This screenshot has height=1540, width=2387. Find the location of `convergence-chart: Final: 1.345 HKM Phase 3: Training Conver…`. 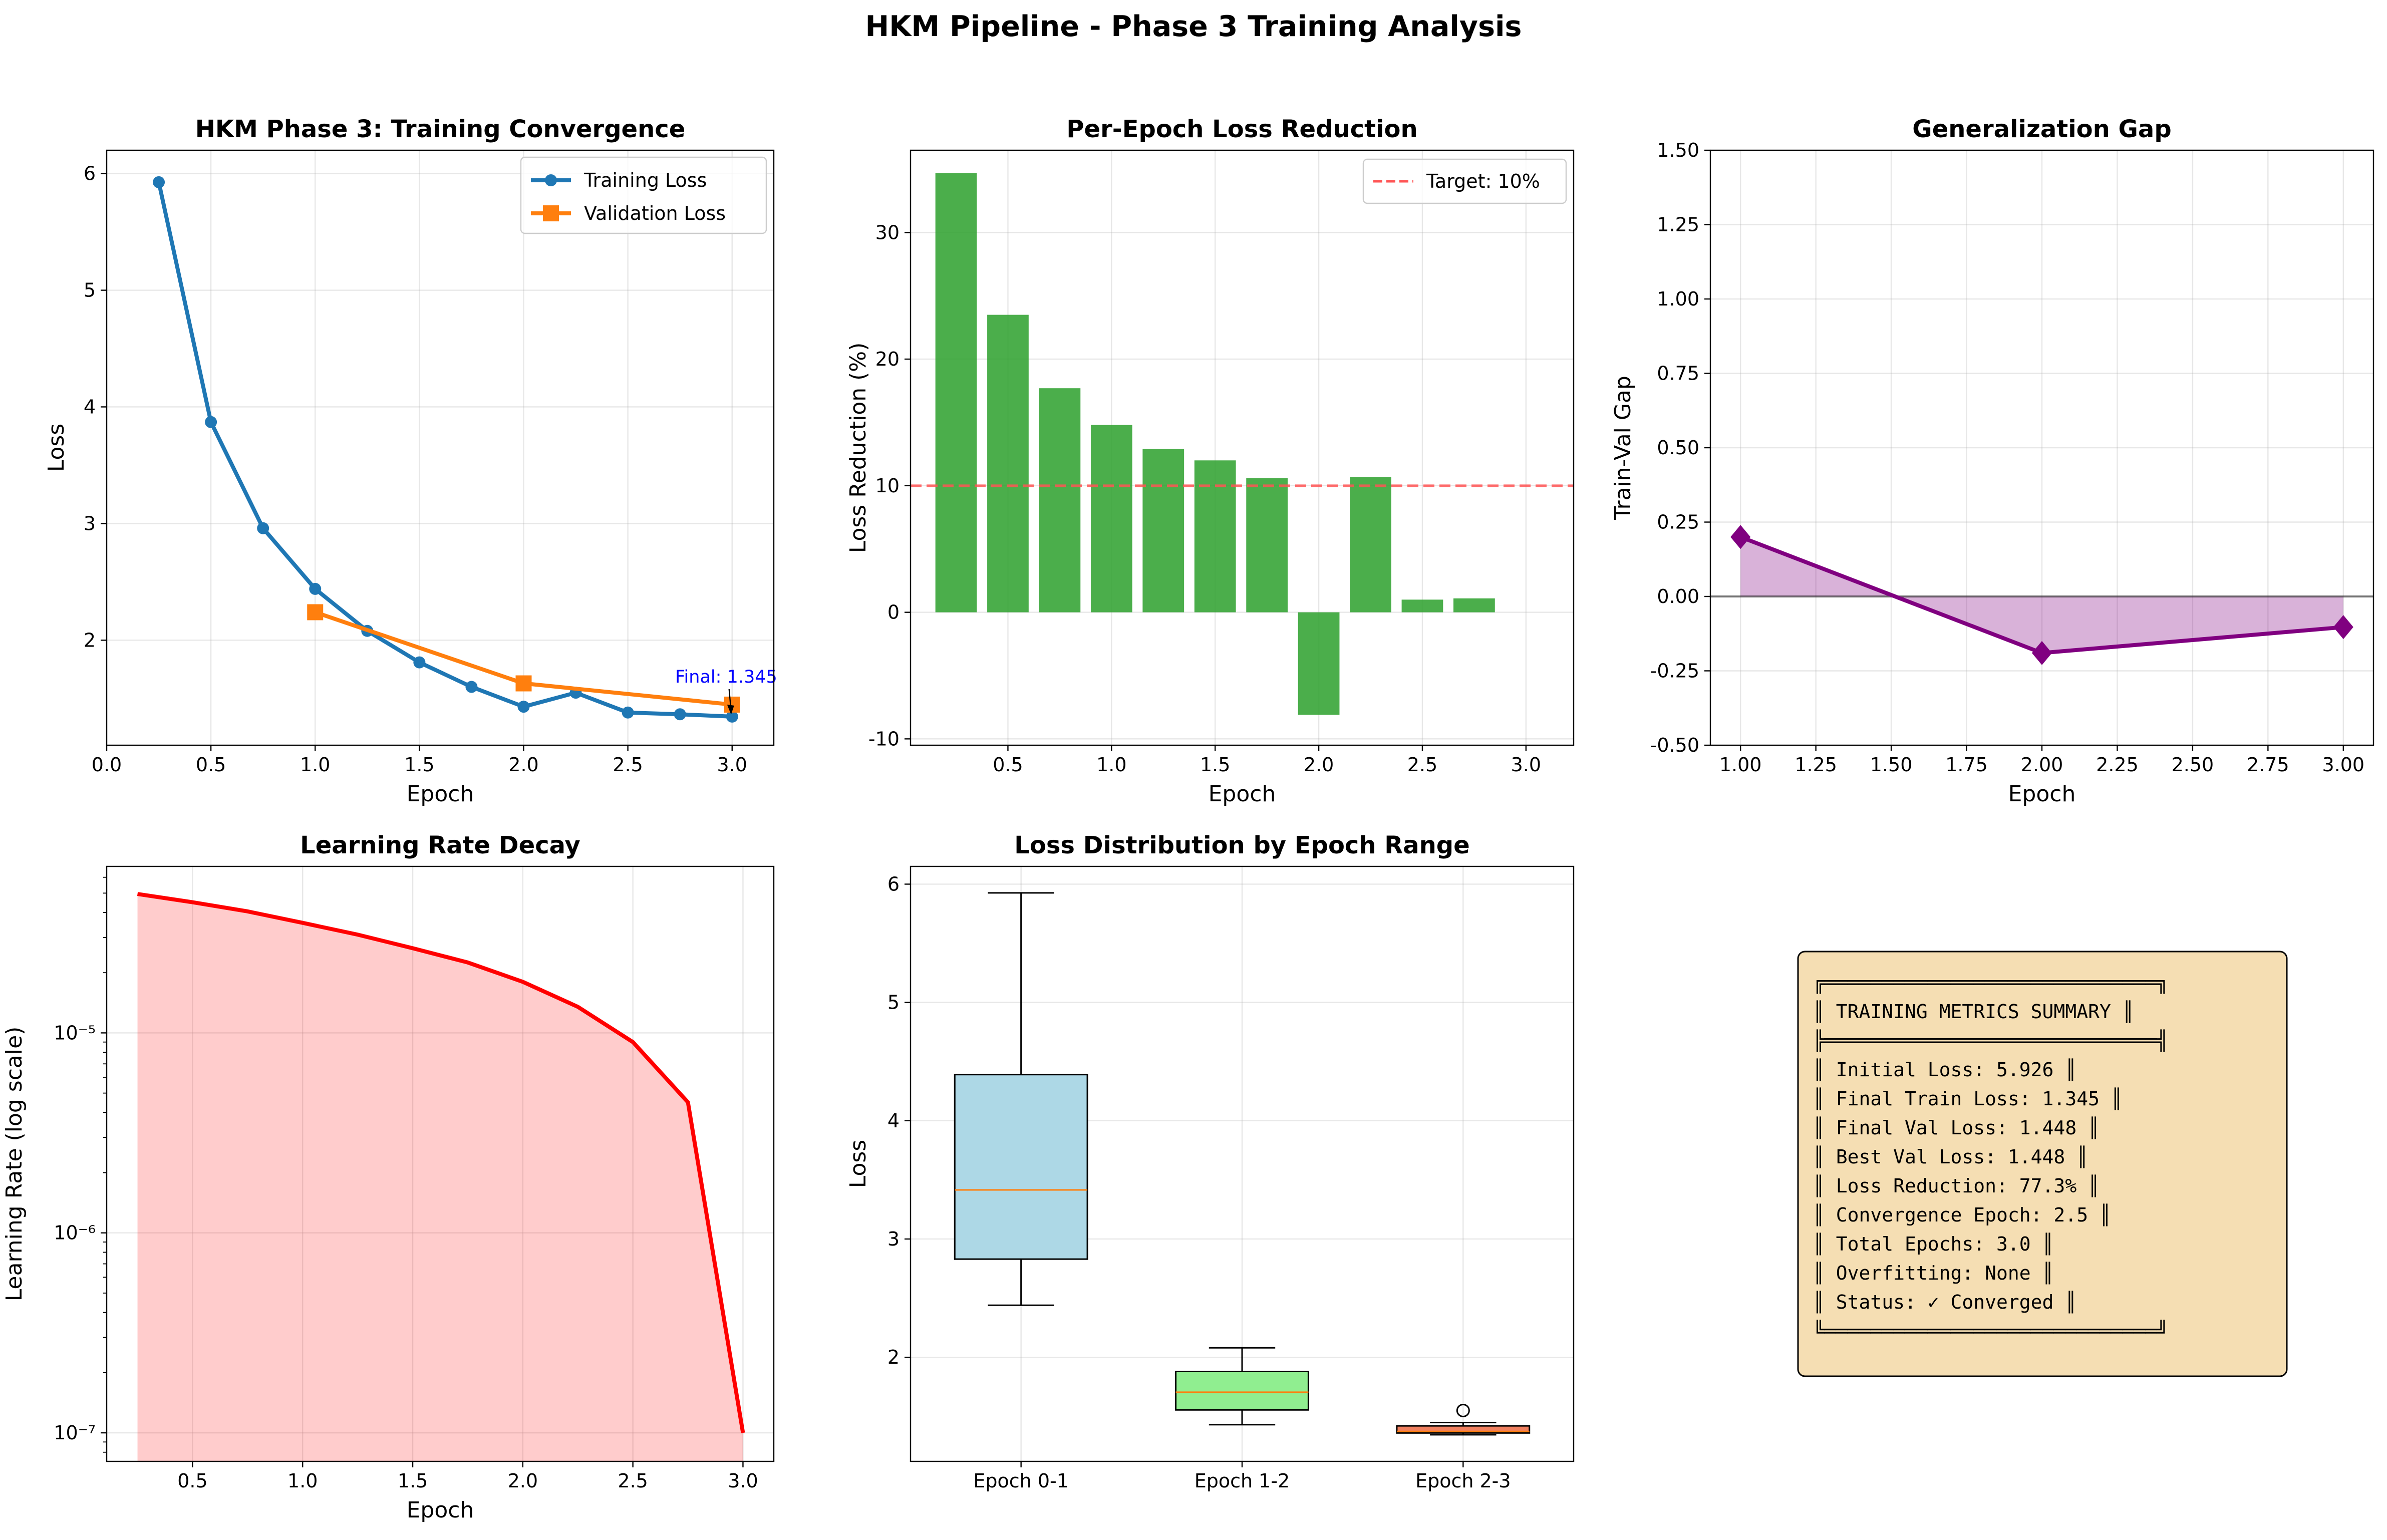

convergence-chart: Final: 1.345 HKM Phase 3: Training Conver… is located at coordinates (410, 461).